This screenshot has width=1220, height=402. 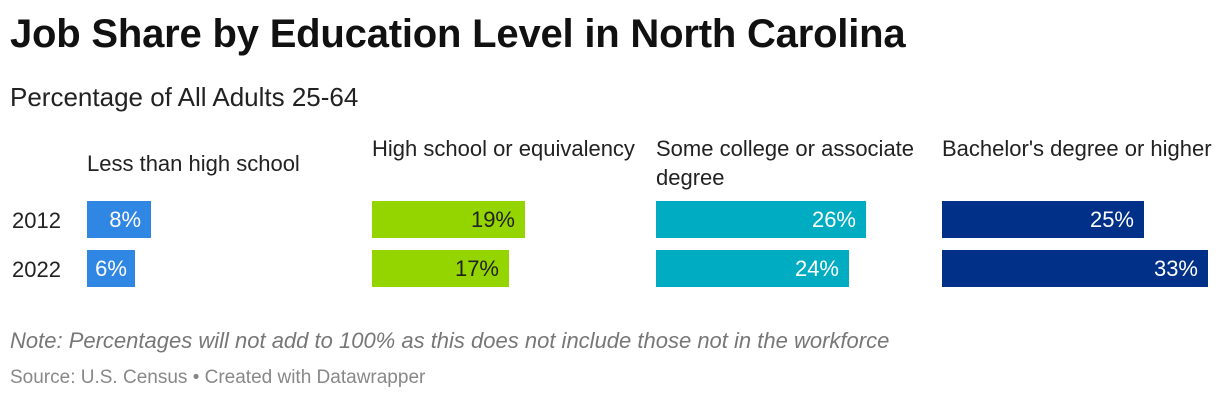 I want to click on column-header: Some college or associate degree, so click(x=785, y=163).